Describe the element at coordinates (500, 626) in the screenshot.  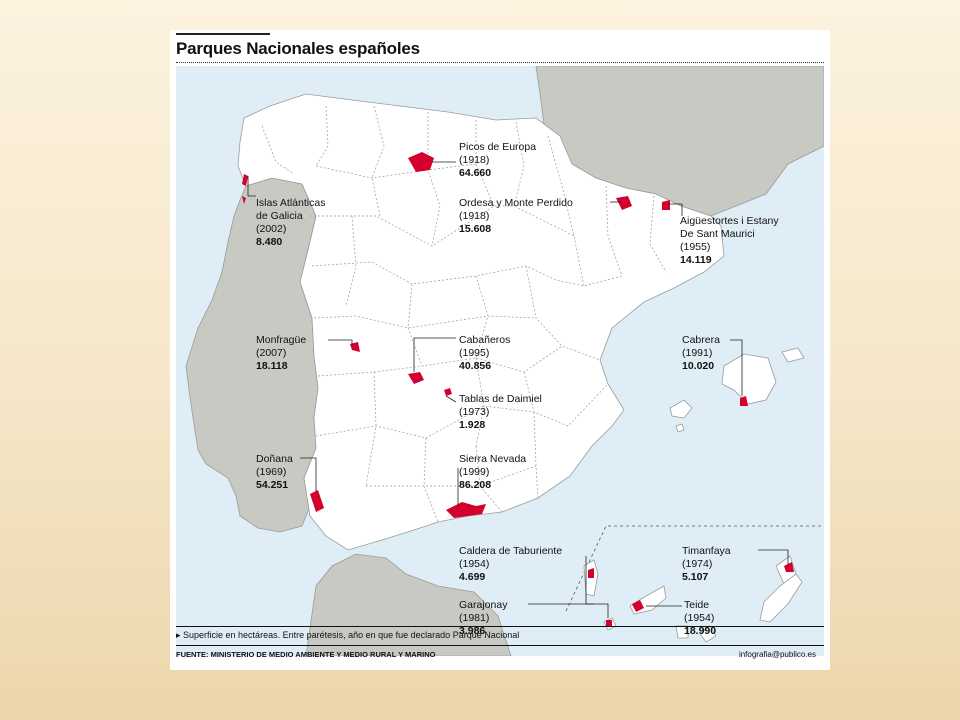
I see `footnote-rule` at that location.